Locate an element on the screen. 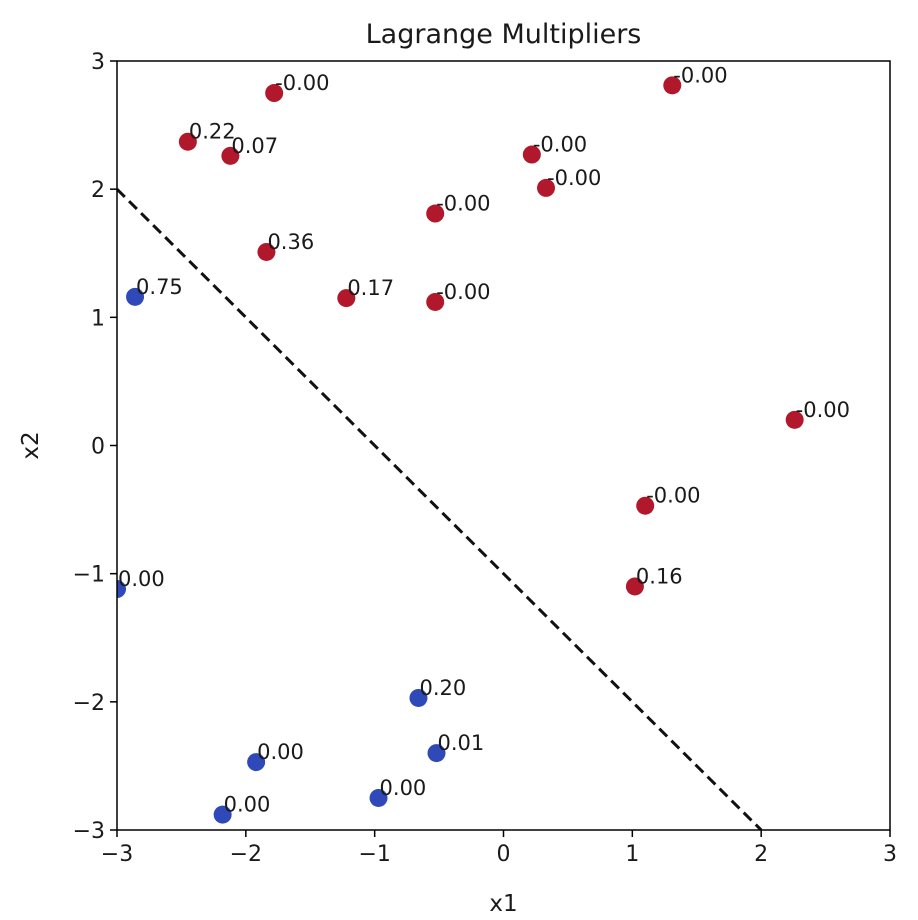  x-tick-label-2: −1 is located at coordinates (374, 854).